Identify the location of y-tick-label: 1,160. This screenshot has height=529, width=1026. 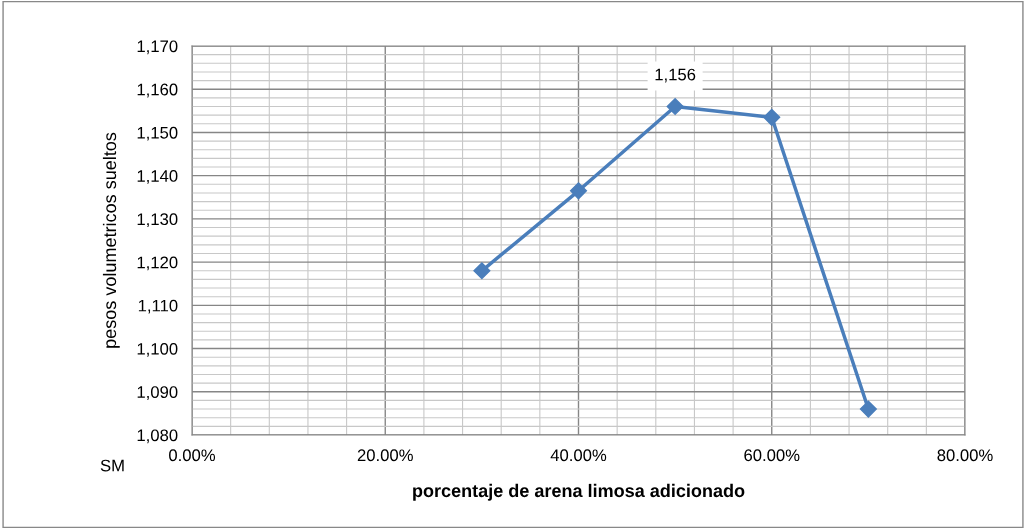
(157, 90).